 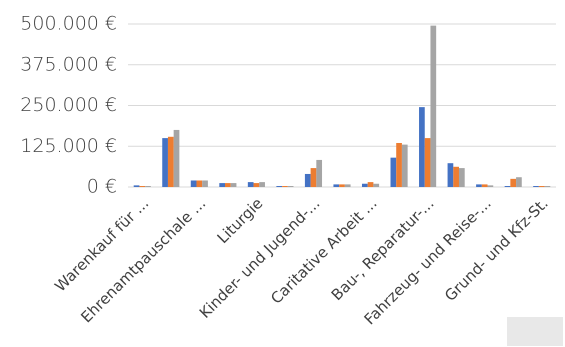 What do you see at coordinates (535, 331) in the screenshot?
I see `corner-box` at bounding box center [535, 331].